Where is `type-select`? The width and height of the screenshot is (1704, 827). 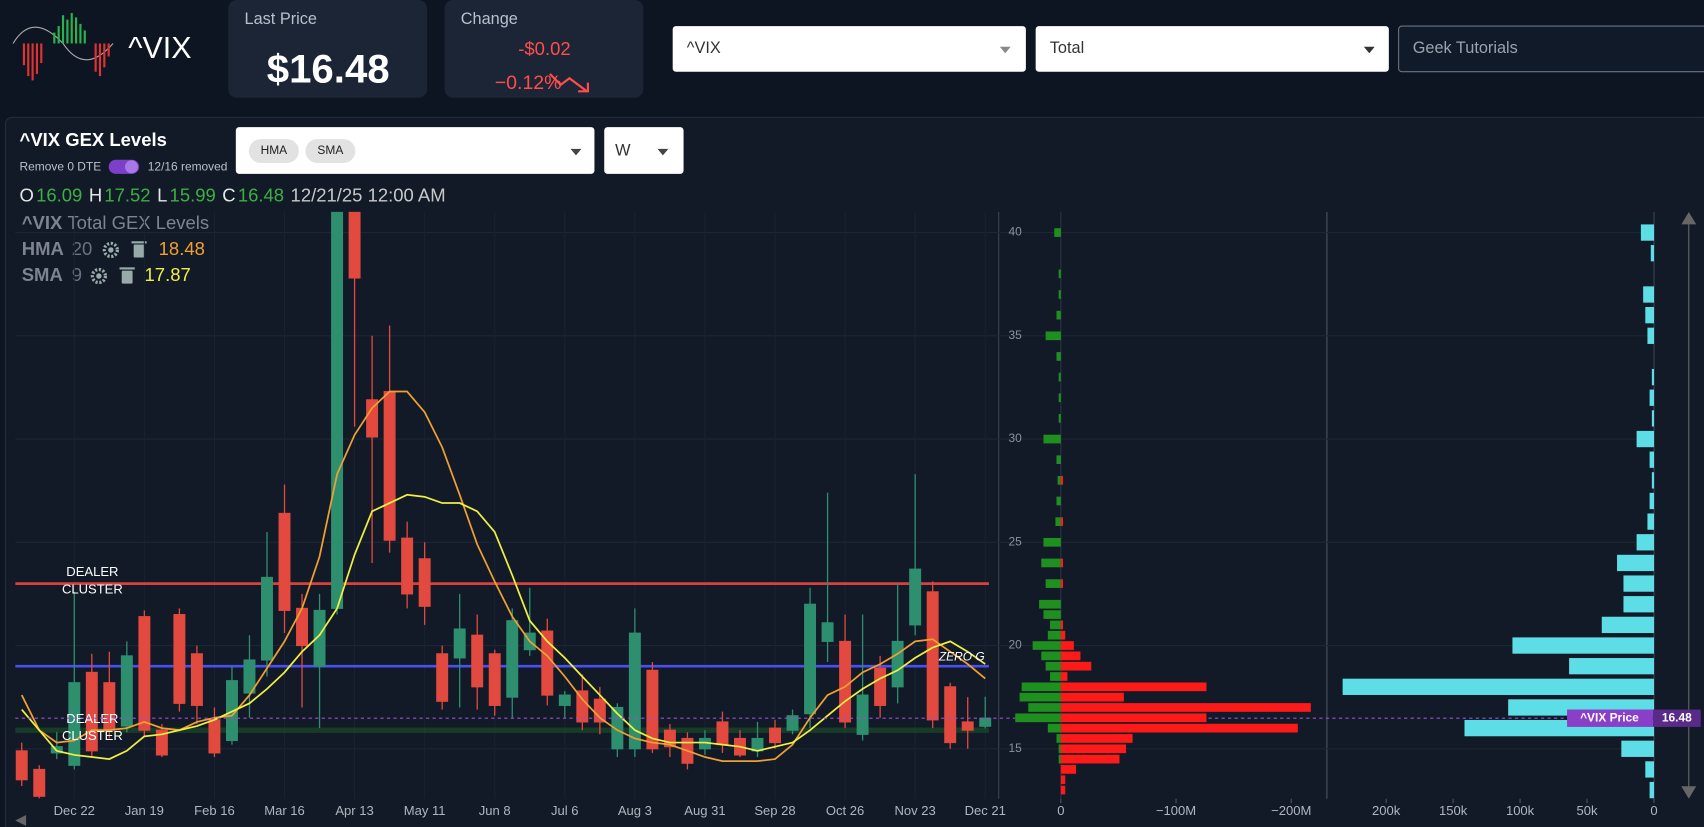
type-select is located at coordinates (1212, 49).